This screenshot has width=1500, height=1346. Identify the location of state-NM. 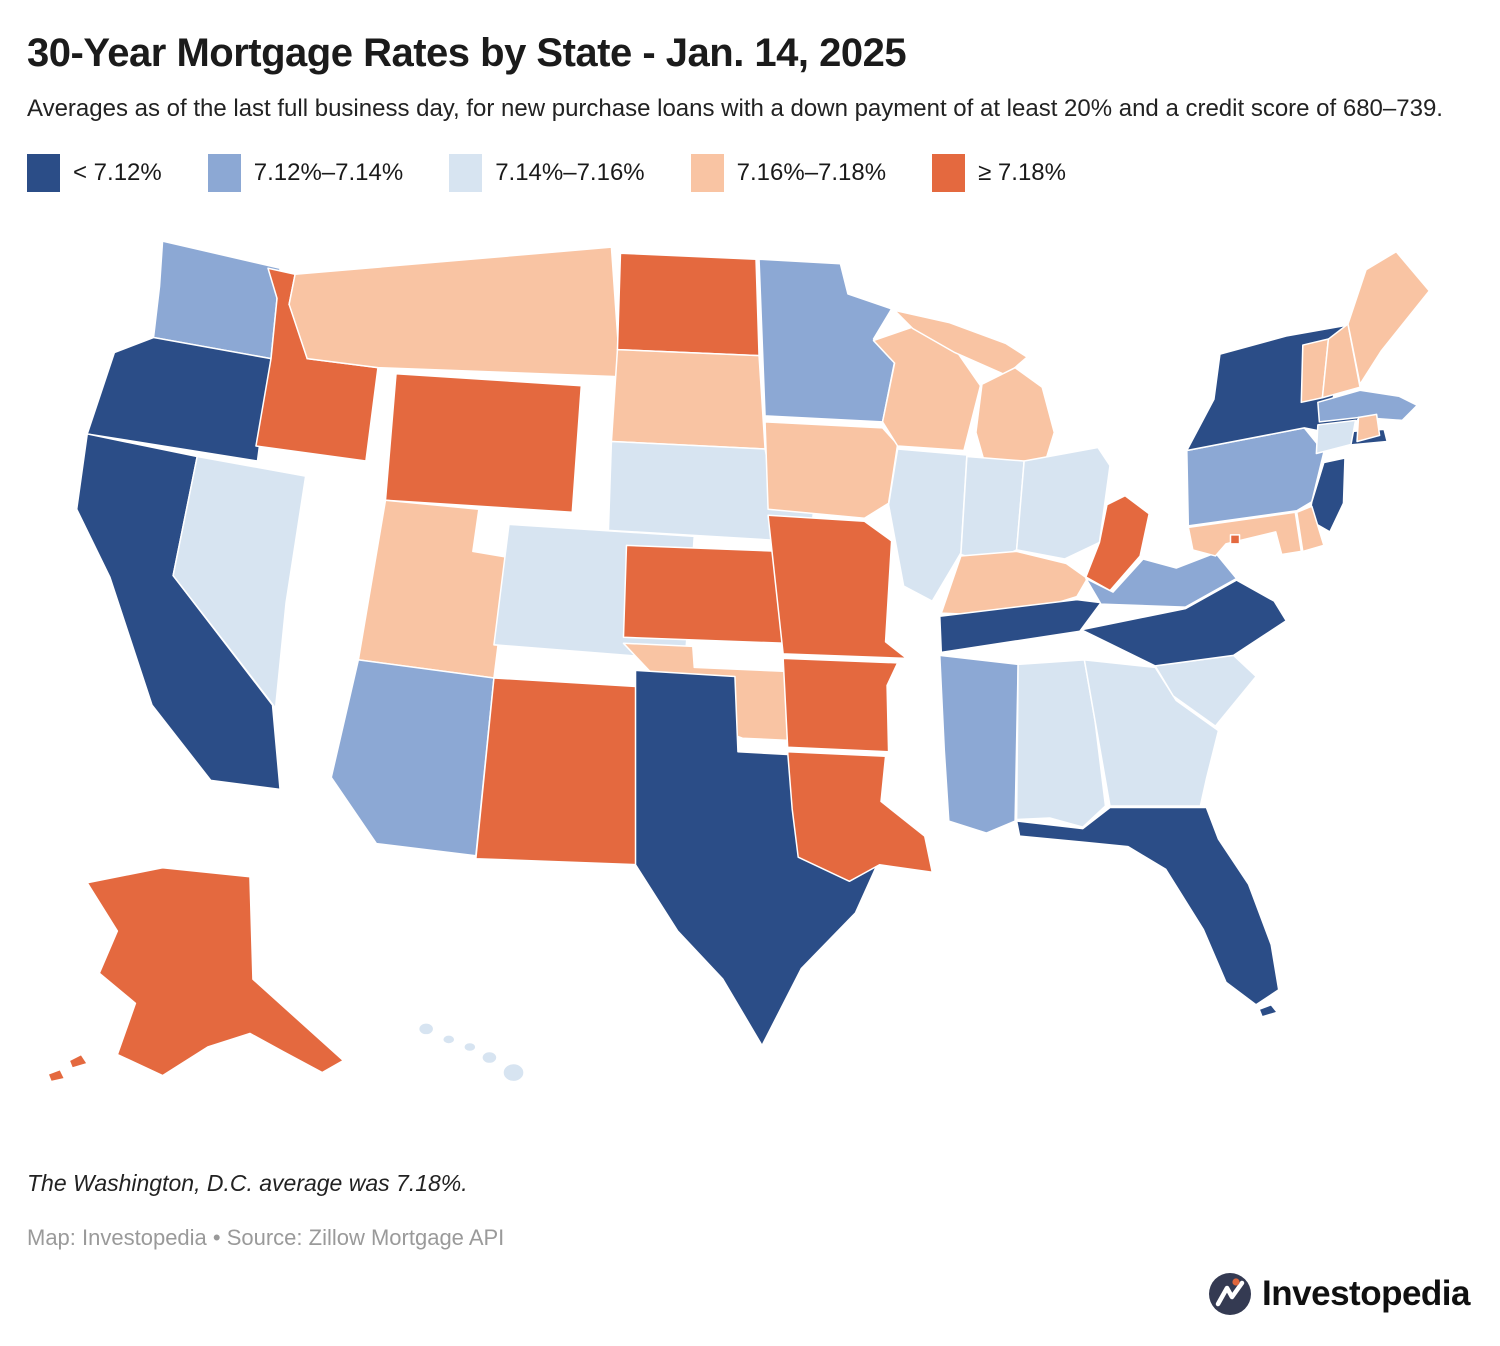
(560, 771).